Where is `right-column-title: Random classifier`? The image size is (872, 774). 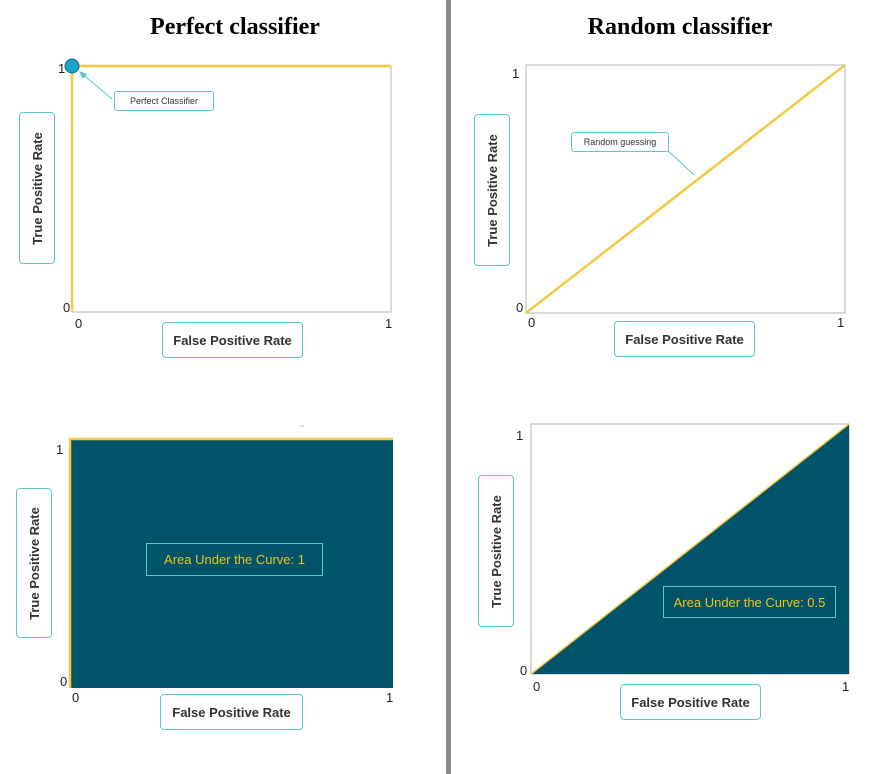 right-column-title: Random classifier is located at coordinates (680, 27).